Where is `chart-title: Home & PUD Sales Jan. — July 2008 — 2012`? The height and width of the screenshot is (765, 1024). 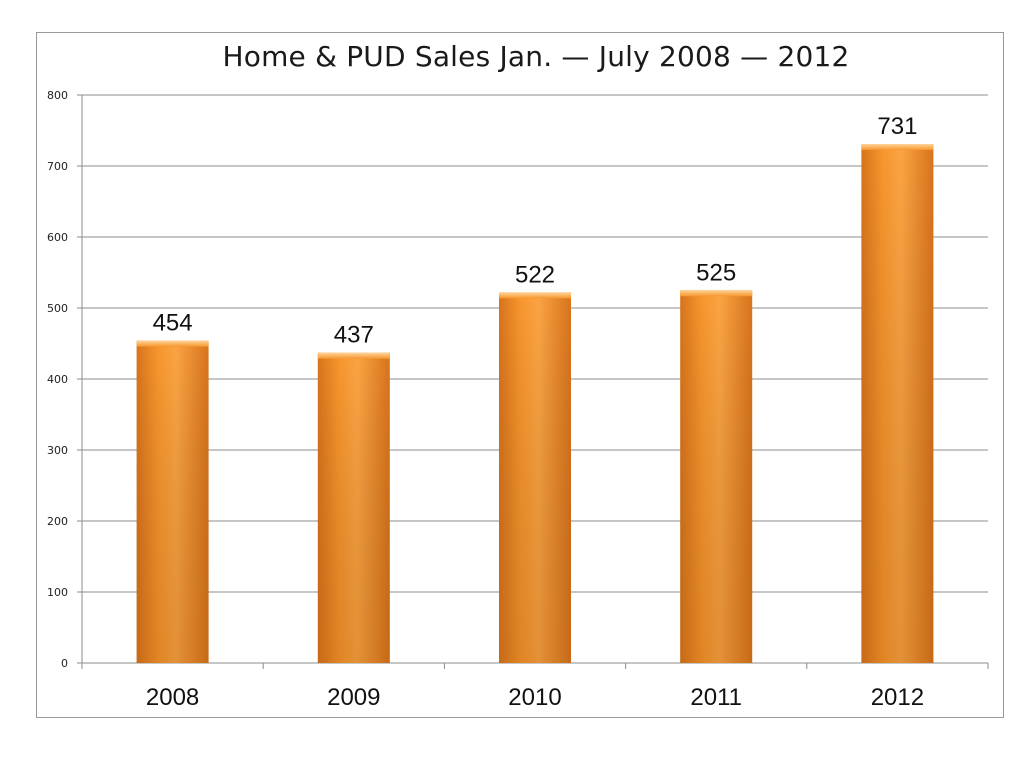
chart-title: Home & PUD Sales Jan. — July 2008 — 2012 is located at coordinates (536, 56).